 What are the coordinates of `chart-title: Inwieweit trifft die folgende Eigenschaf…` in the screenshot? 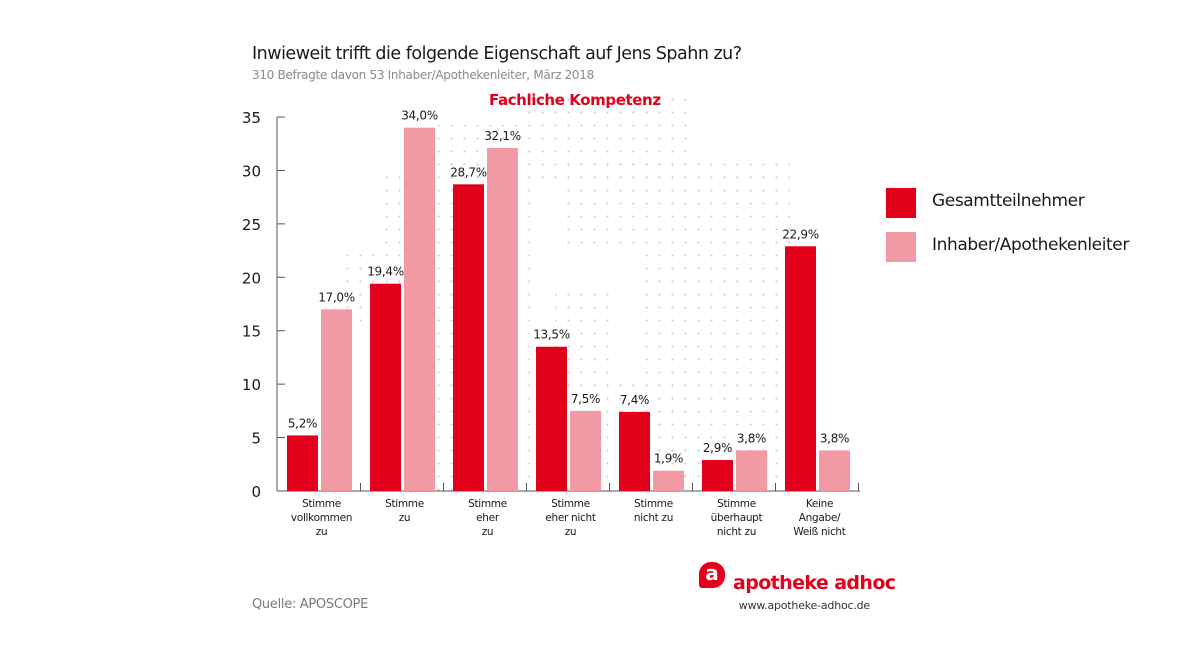 It's located at (497, 54).